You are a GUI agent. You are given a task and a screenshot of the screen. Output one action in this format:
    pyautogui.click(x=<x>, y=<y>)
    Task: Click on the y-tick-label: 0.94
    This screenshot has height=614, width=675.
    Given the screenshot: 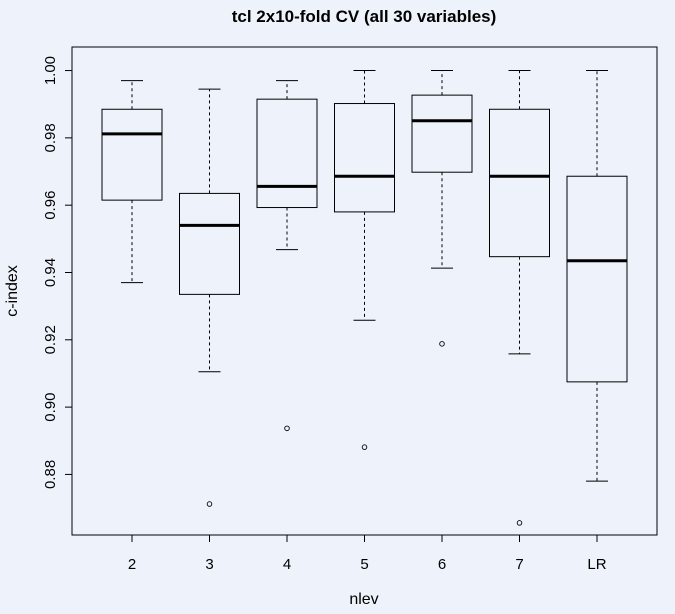 What is the action you would take?
    pyautogui.click(x=50, y=272)
    